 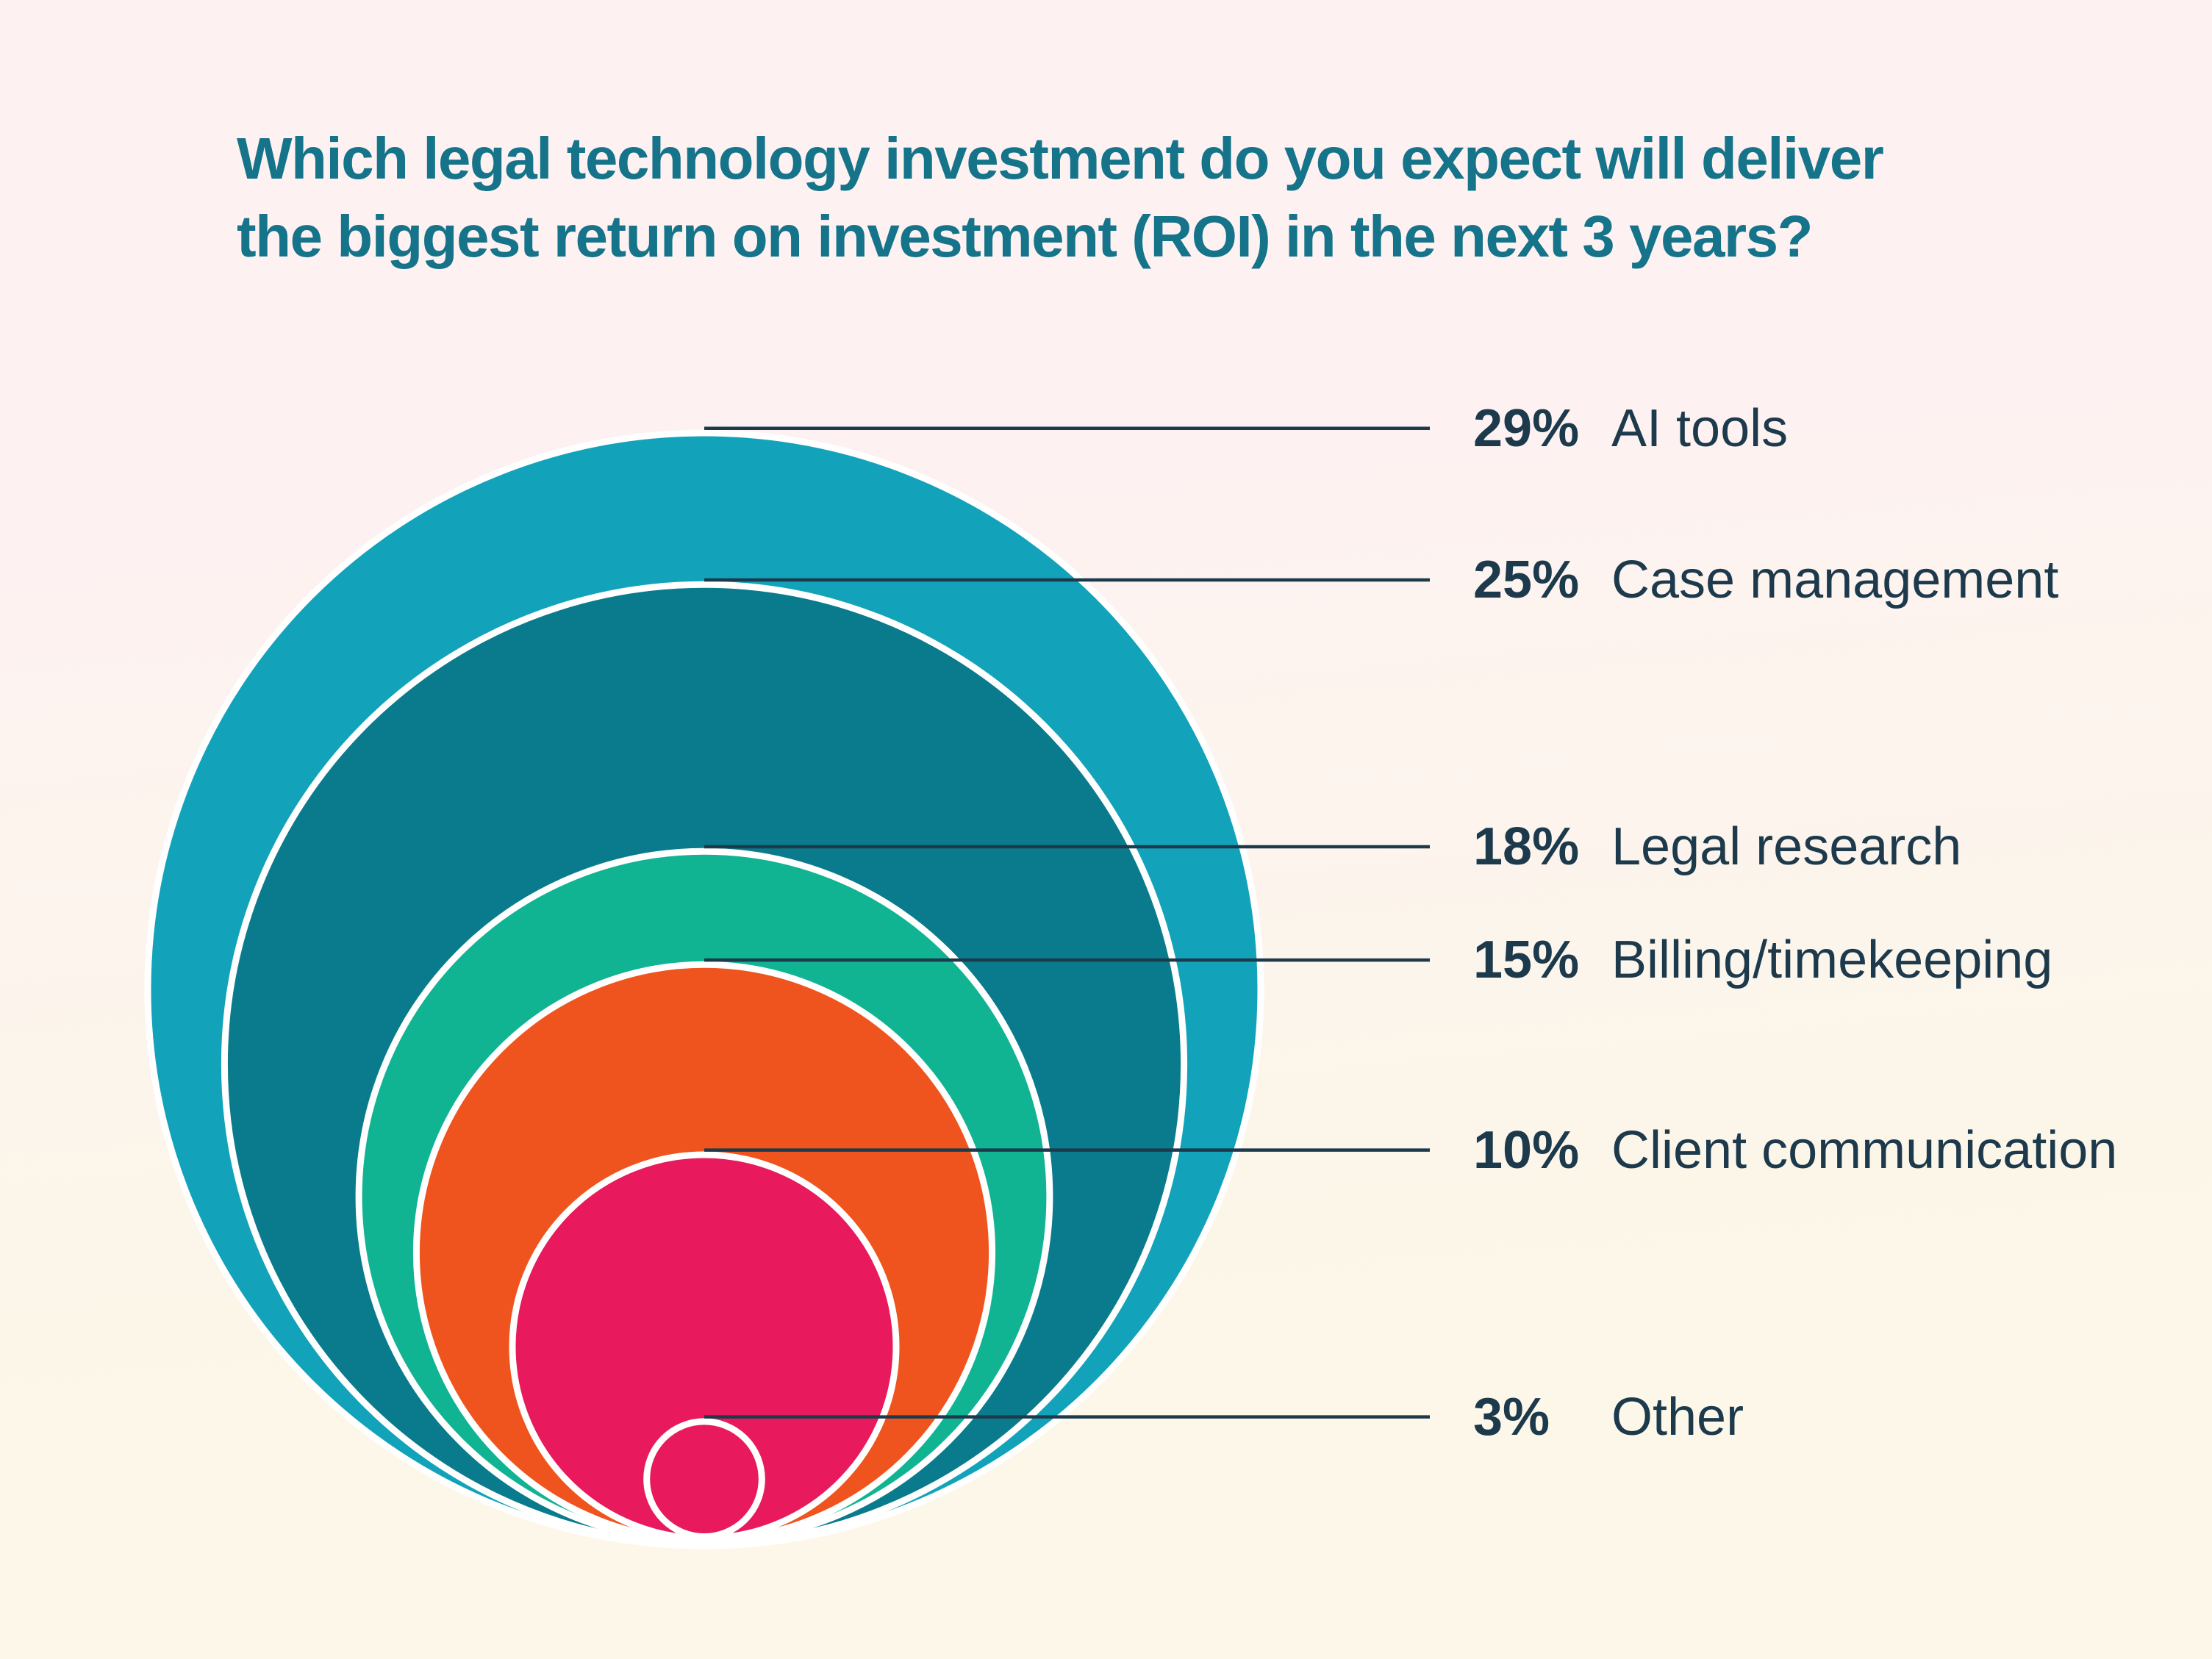 What do you see at coordinates (1511, 1417) in the screenshot?
I see `legend-value-other: 3%` at bounding box center [1511, 1417].